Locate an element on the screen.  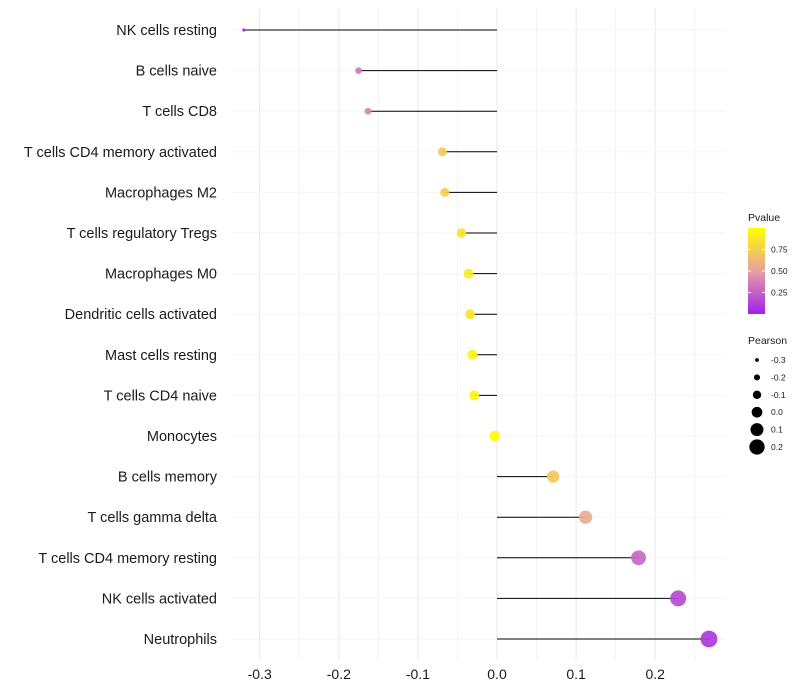
size-legend-label: 0.1 is located at coordinates (777, 430).